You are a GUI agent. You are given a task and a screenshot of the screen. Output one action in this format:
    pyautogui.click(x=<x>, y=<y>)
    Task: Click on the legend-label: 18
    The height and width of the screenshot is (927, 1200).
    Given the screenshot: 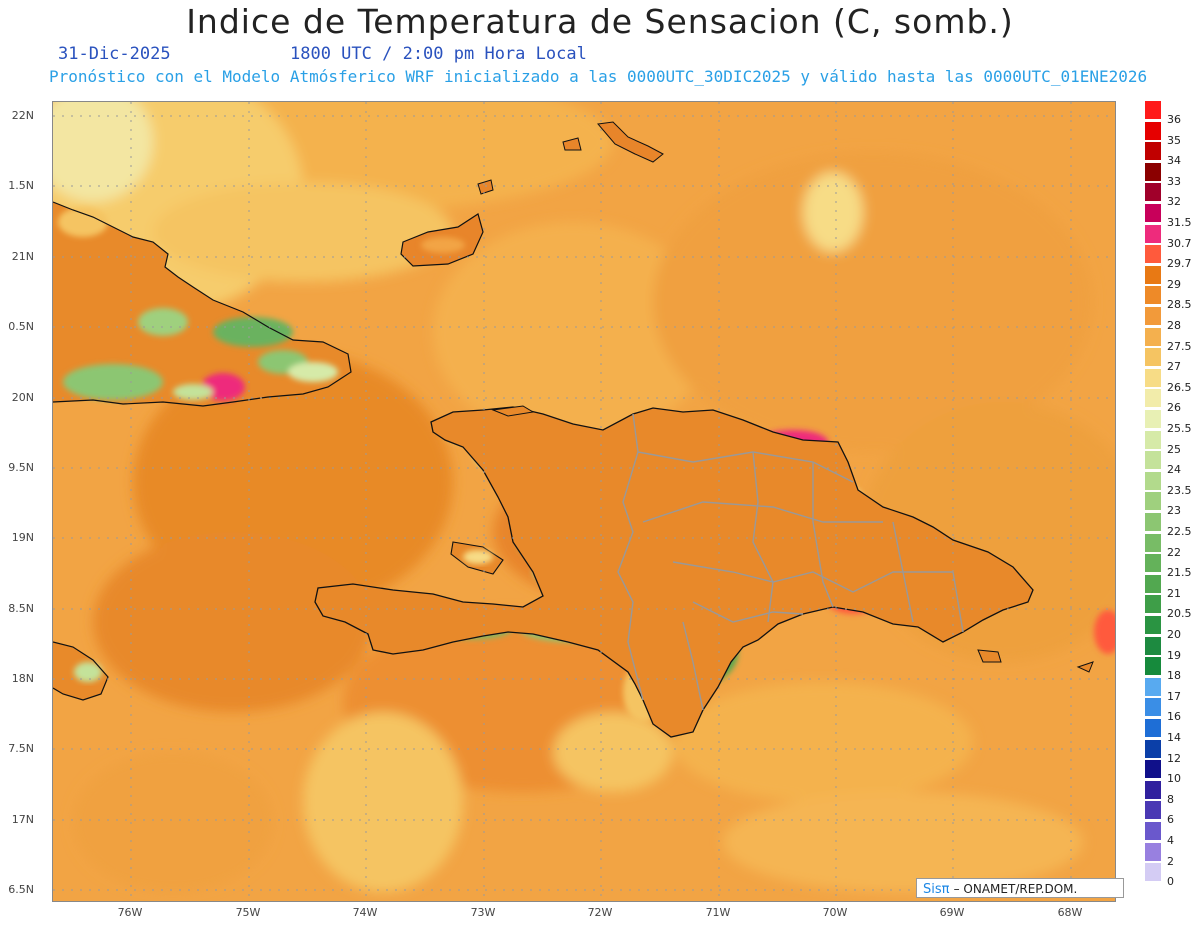 What is the action you would take?
    pyautogui.click(x=1174, y=676)
    